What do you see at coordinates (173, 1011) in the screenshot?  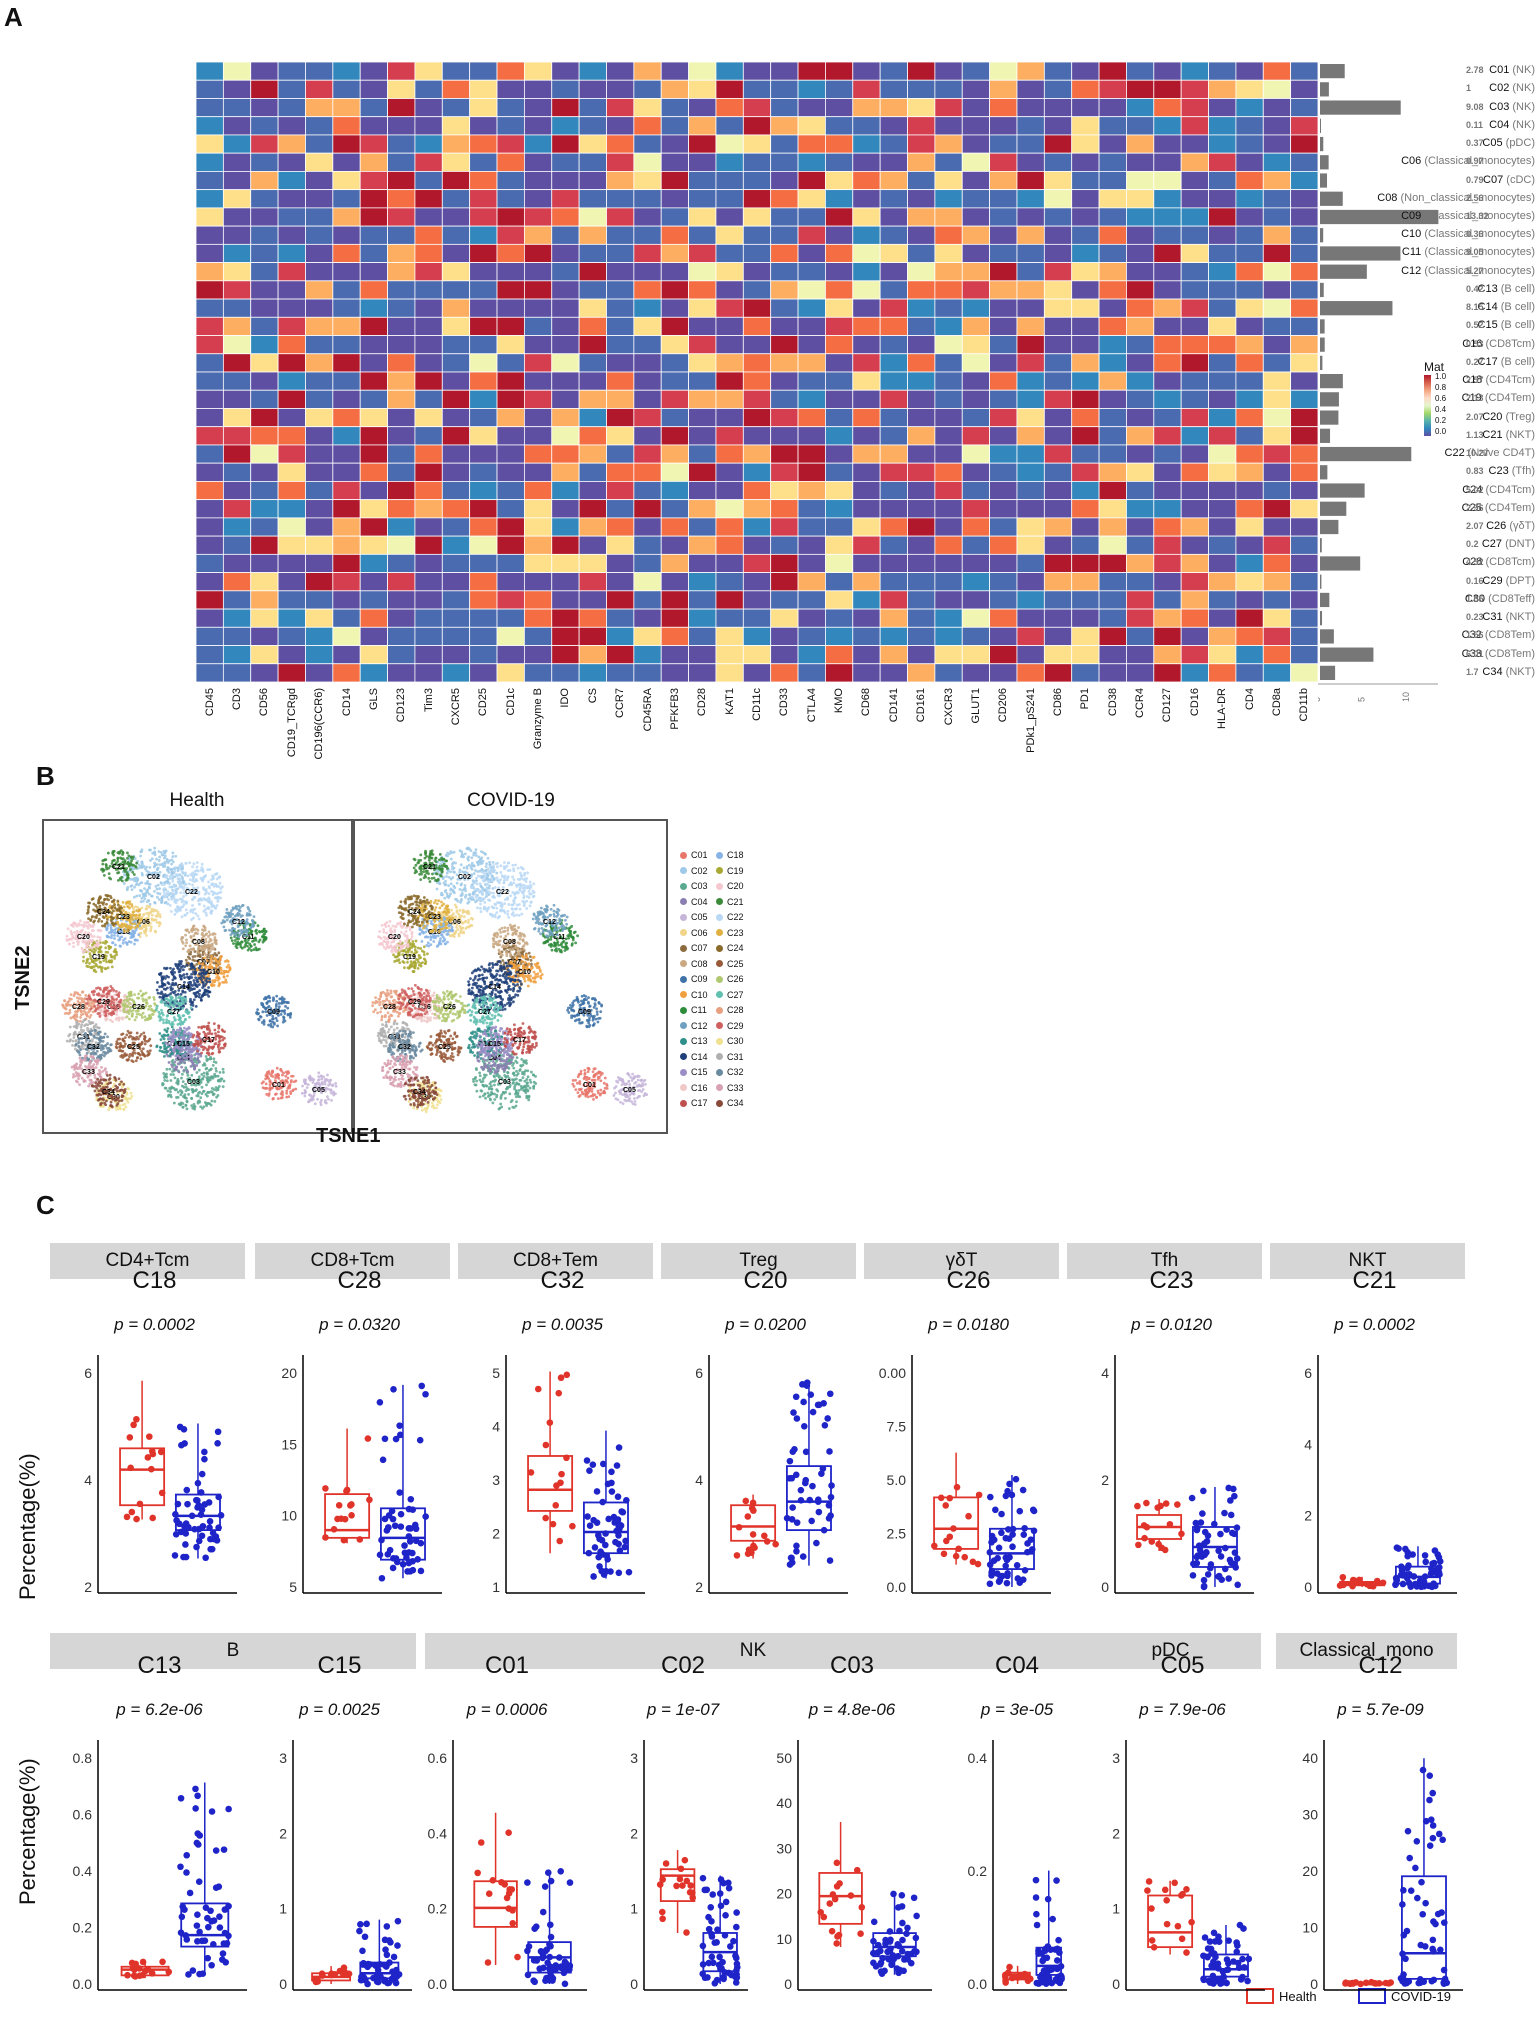 I see `tsne-cluster-C27: C27` at bounding box center [173, 1011].